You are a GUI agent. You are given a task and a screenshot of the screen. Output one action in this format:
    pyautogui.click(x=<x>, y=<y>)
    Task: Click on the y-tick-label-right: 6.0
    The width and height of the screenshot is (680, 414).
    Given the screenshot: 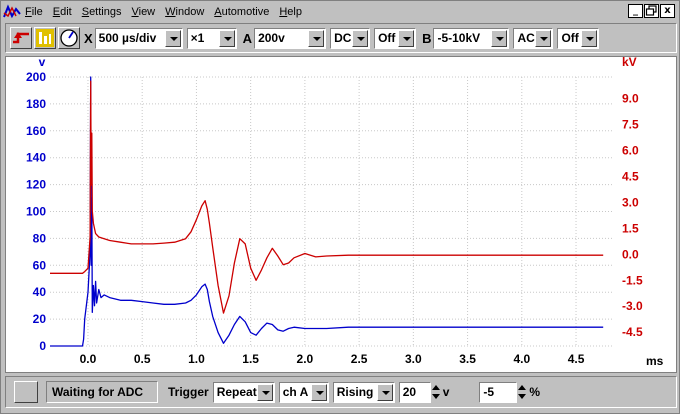 What is the action you would take?
    pyautogui.click(x=630, y=151)
    